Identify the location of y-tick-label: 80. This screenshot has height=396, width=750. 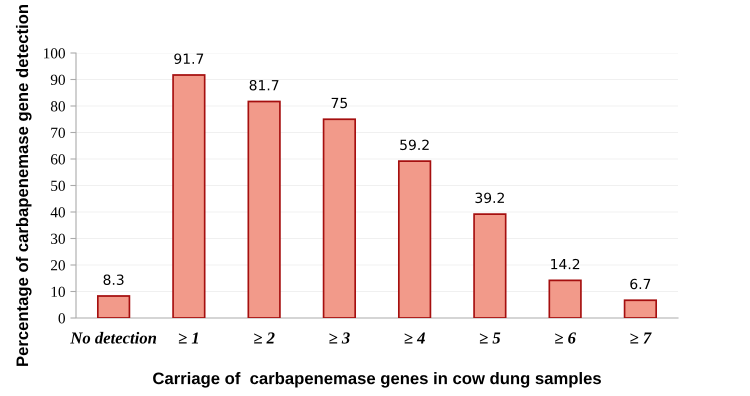
(57, 106).